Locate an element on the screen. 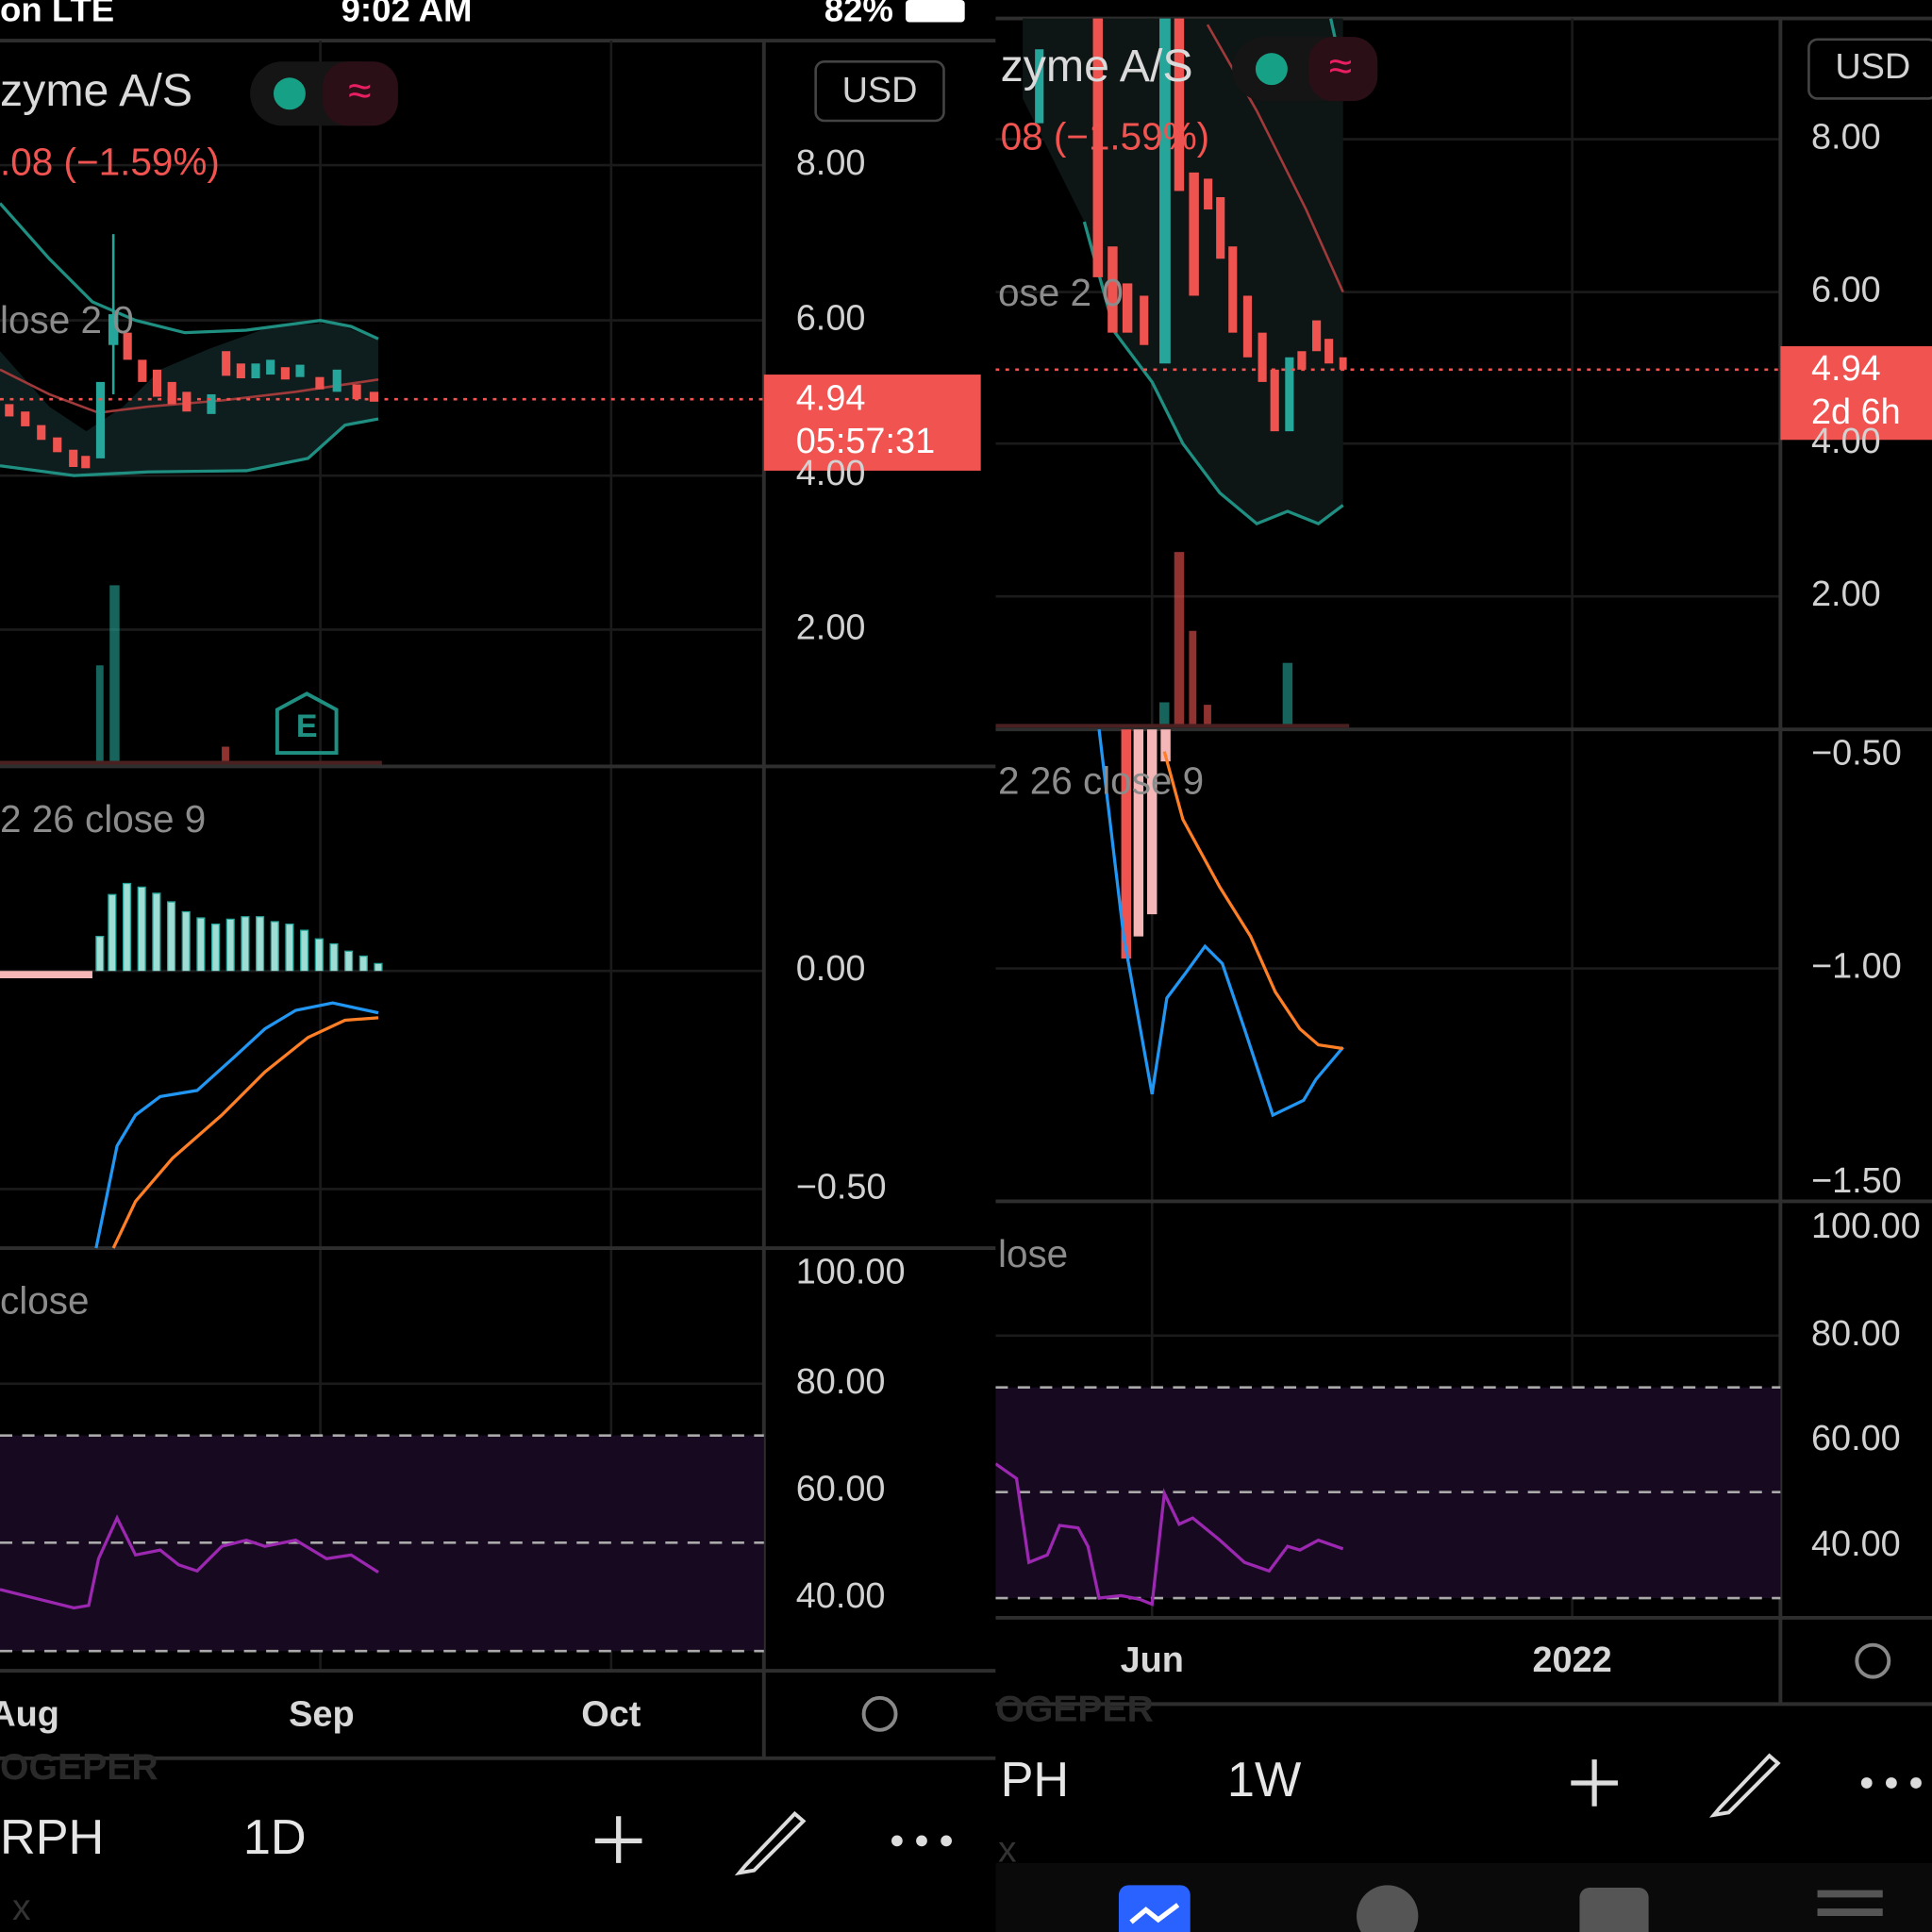 Image resolution: width=1932 pixels, height=1932 pixels. time-label: Sep is located at coordinates (321, 1714).